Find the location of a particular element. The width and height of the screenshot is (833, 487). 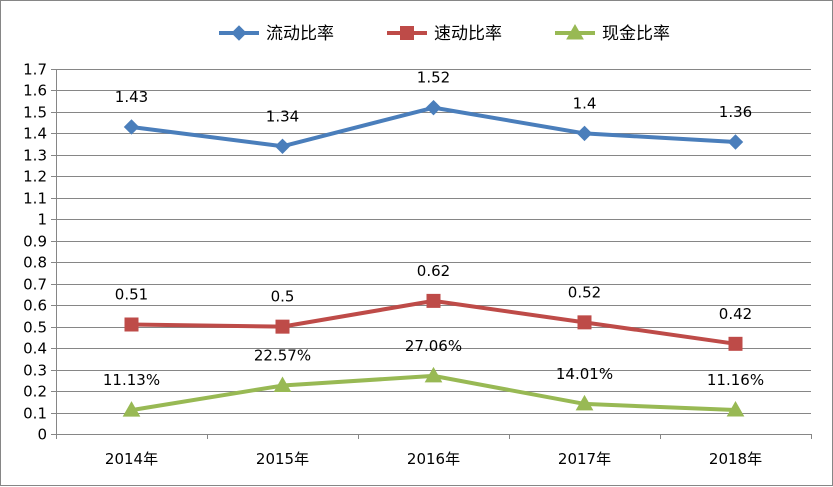

legend: 流动比率 速动比率 现金比率 is located at coordinates (444, 33).